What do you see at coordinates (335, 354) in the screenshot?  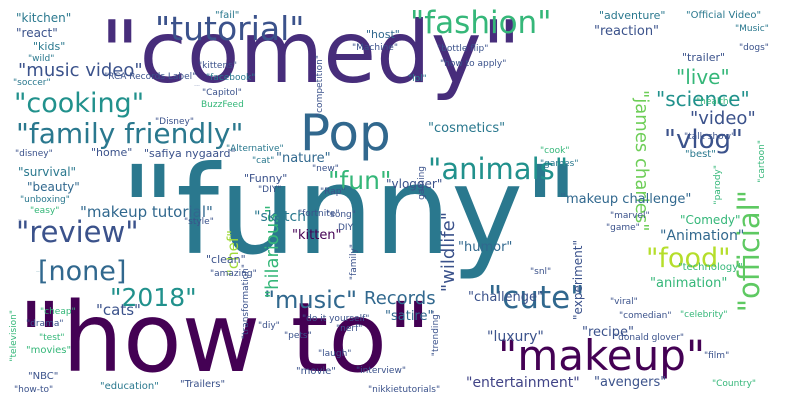 I see `word-laugh: "laugh"` at bounding box center [335, 354].